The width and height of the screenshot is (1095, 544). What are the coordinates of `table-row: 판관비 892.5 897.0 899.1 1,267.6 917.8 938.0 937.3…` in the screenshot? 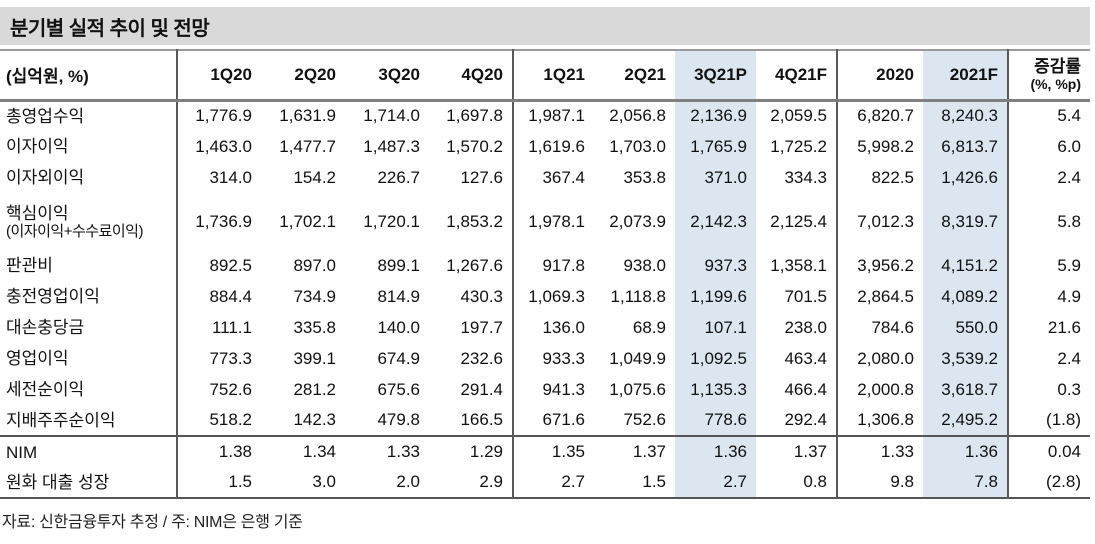 It's located at (545, 265).